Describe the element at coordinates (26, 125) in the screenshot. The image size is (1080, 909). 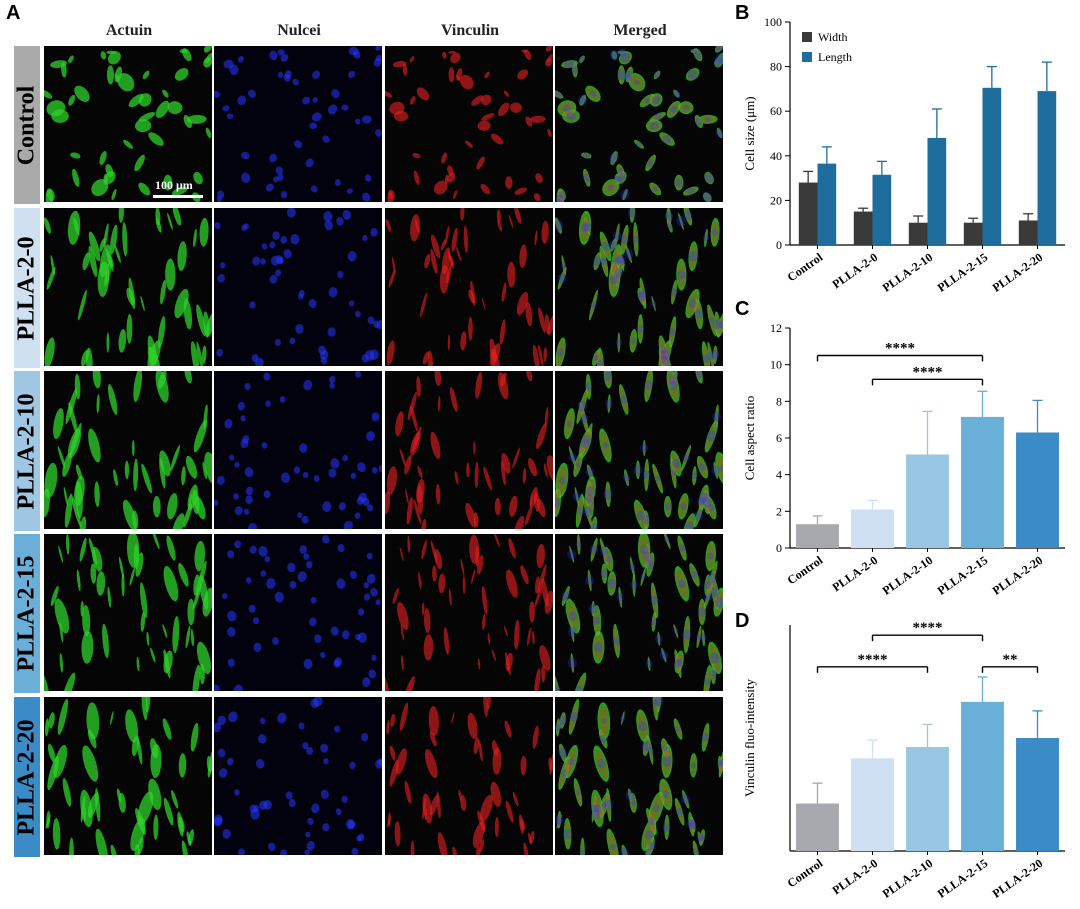
I see `row-label-text: Control` at that location.